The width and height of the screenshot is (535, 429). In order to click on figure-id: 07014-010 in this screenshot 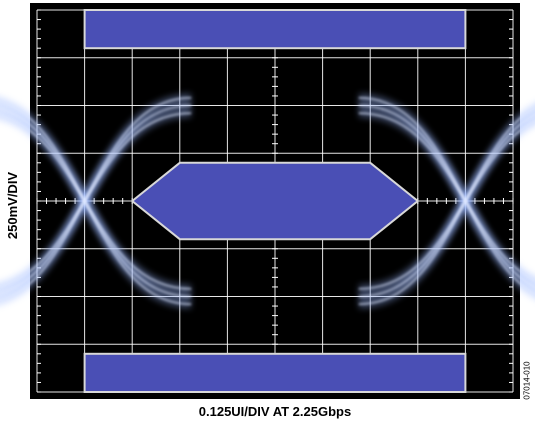, I will do `click(527, 380)`.